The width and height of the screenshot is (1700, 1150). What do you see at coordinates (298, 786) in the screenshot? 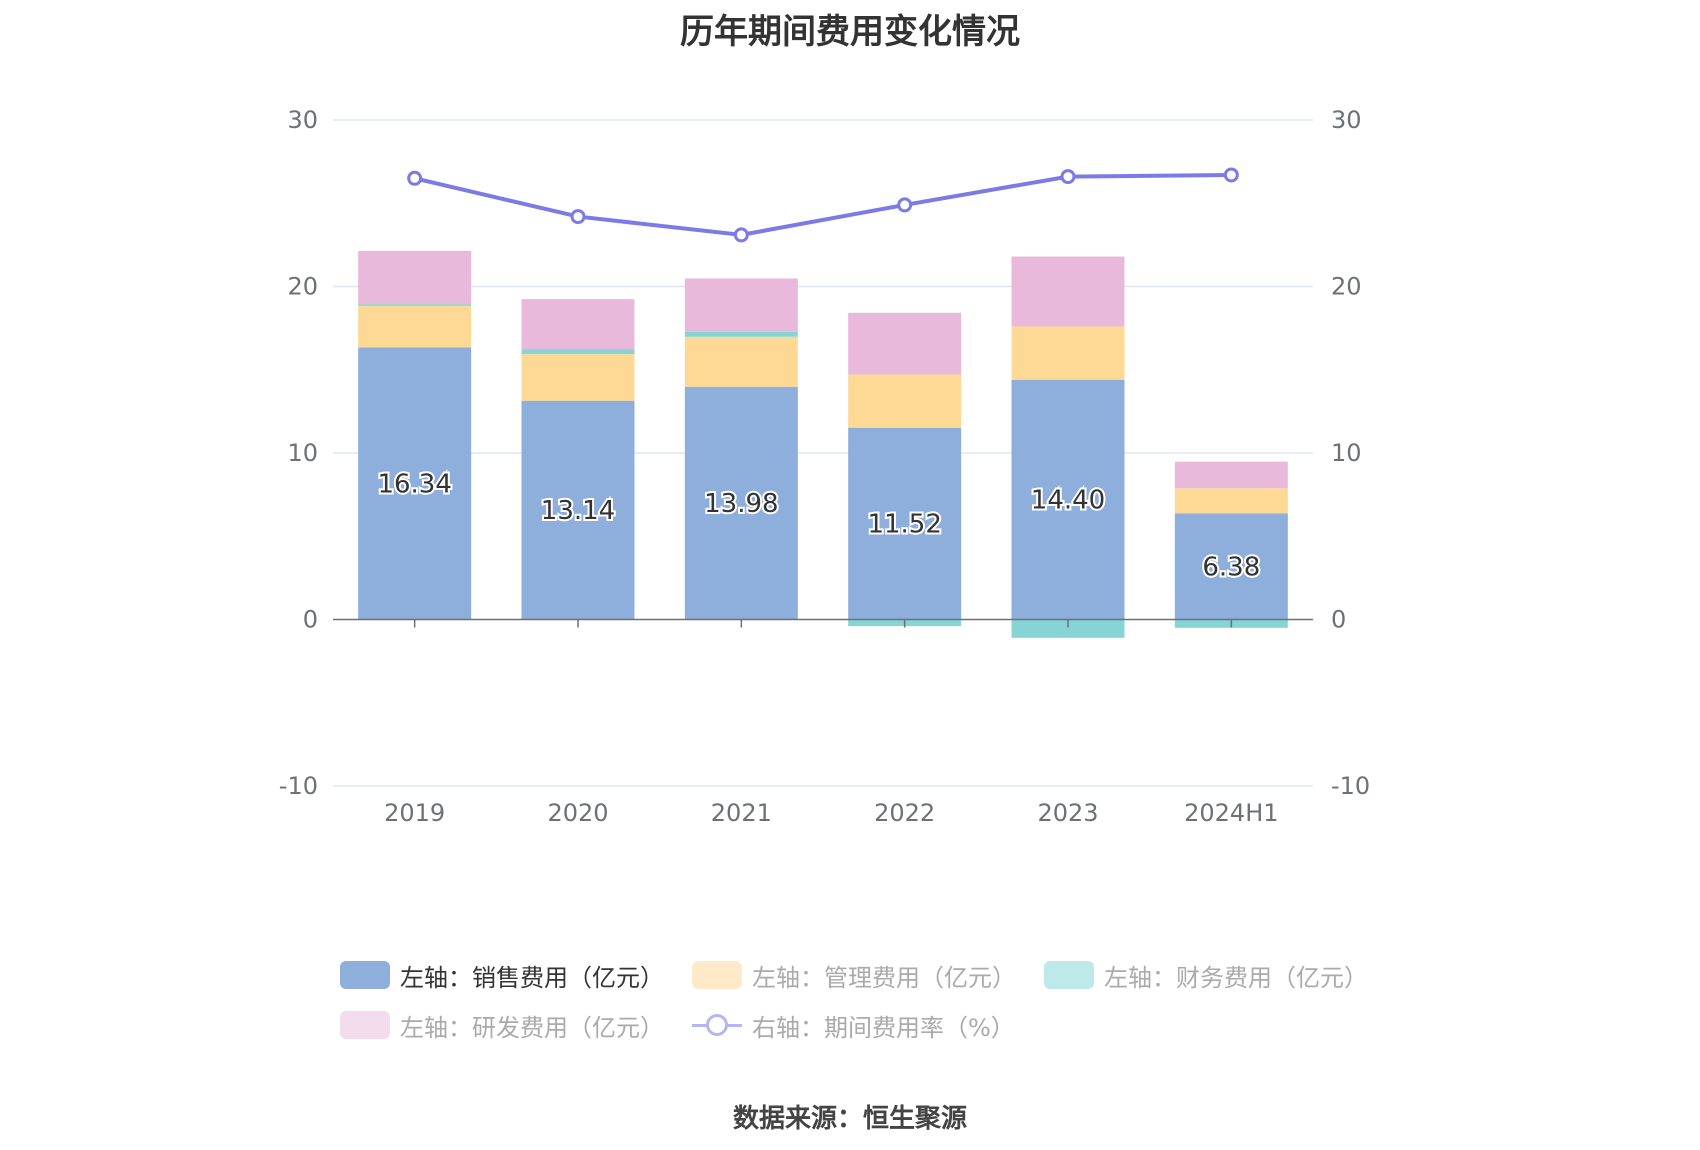
I see `y-left-tick-label: -10` at bounding box center [298, 786].